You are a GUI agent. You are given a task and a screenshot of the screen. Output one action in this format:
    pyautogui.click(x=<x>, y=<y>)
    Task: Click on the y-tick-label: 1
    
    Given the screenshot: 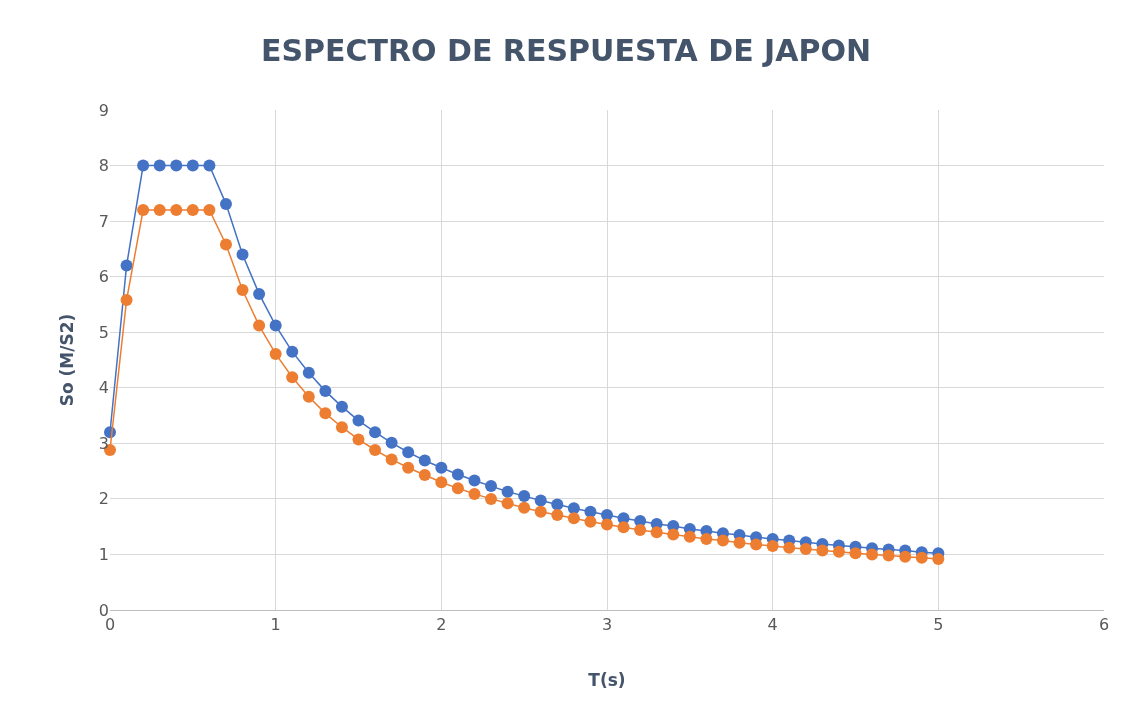 What is the action you would take?
    pyautogui.click(x=103, y=555)
    